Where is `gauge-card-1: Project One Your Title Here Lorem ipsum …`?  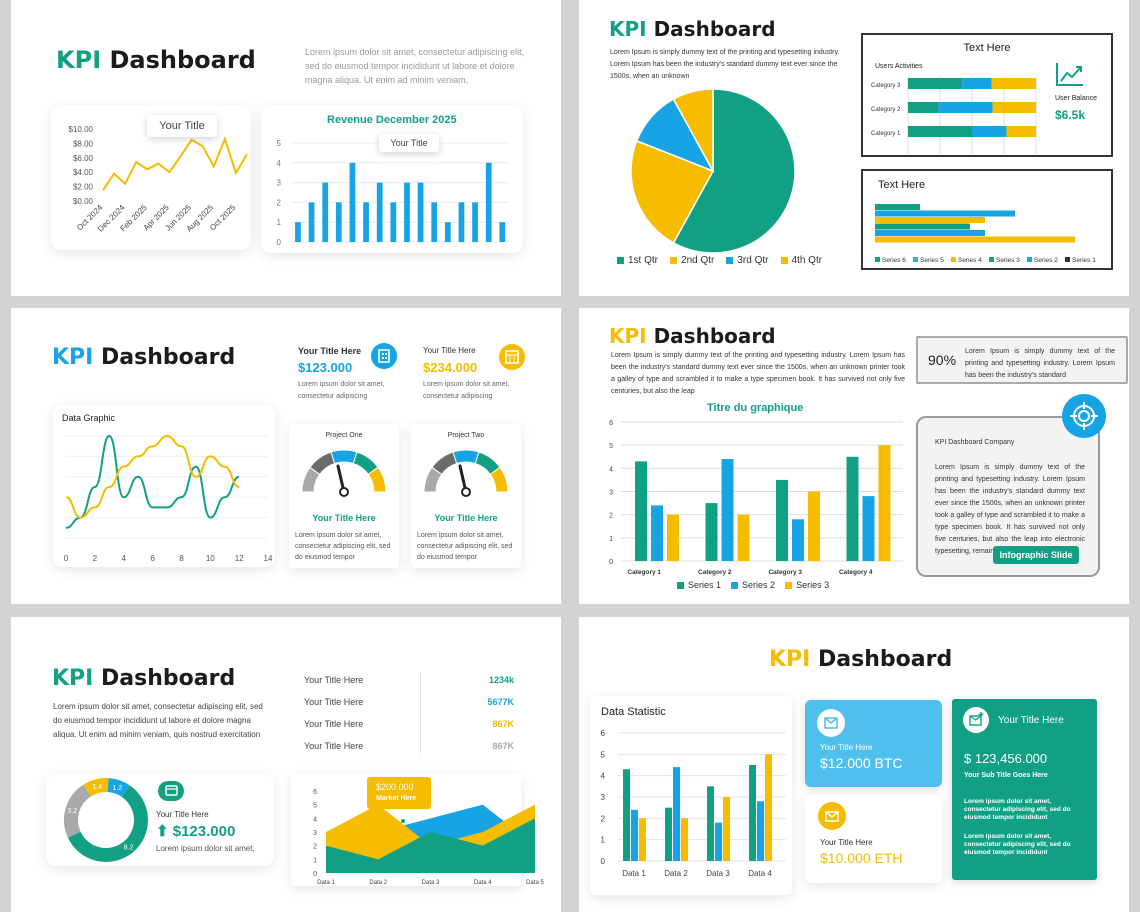
gauge-card-1: Project One Your Title Here Lorem ipsum … is located at coordinates (344, 496).